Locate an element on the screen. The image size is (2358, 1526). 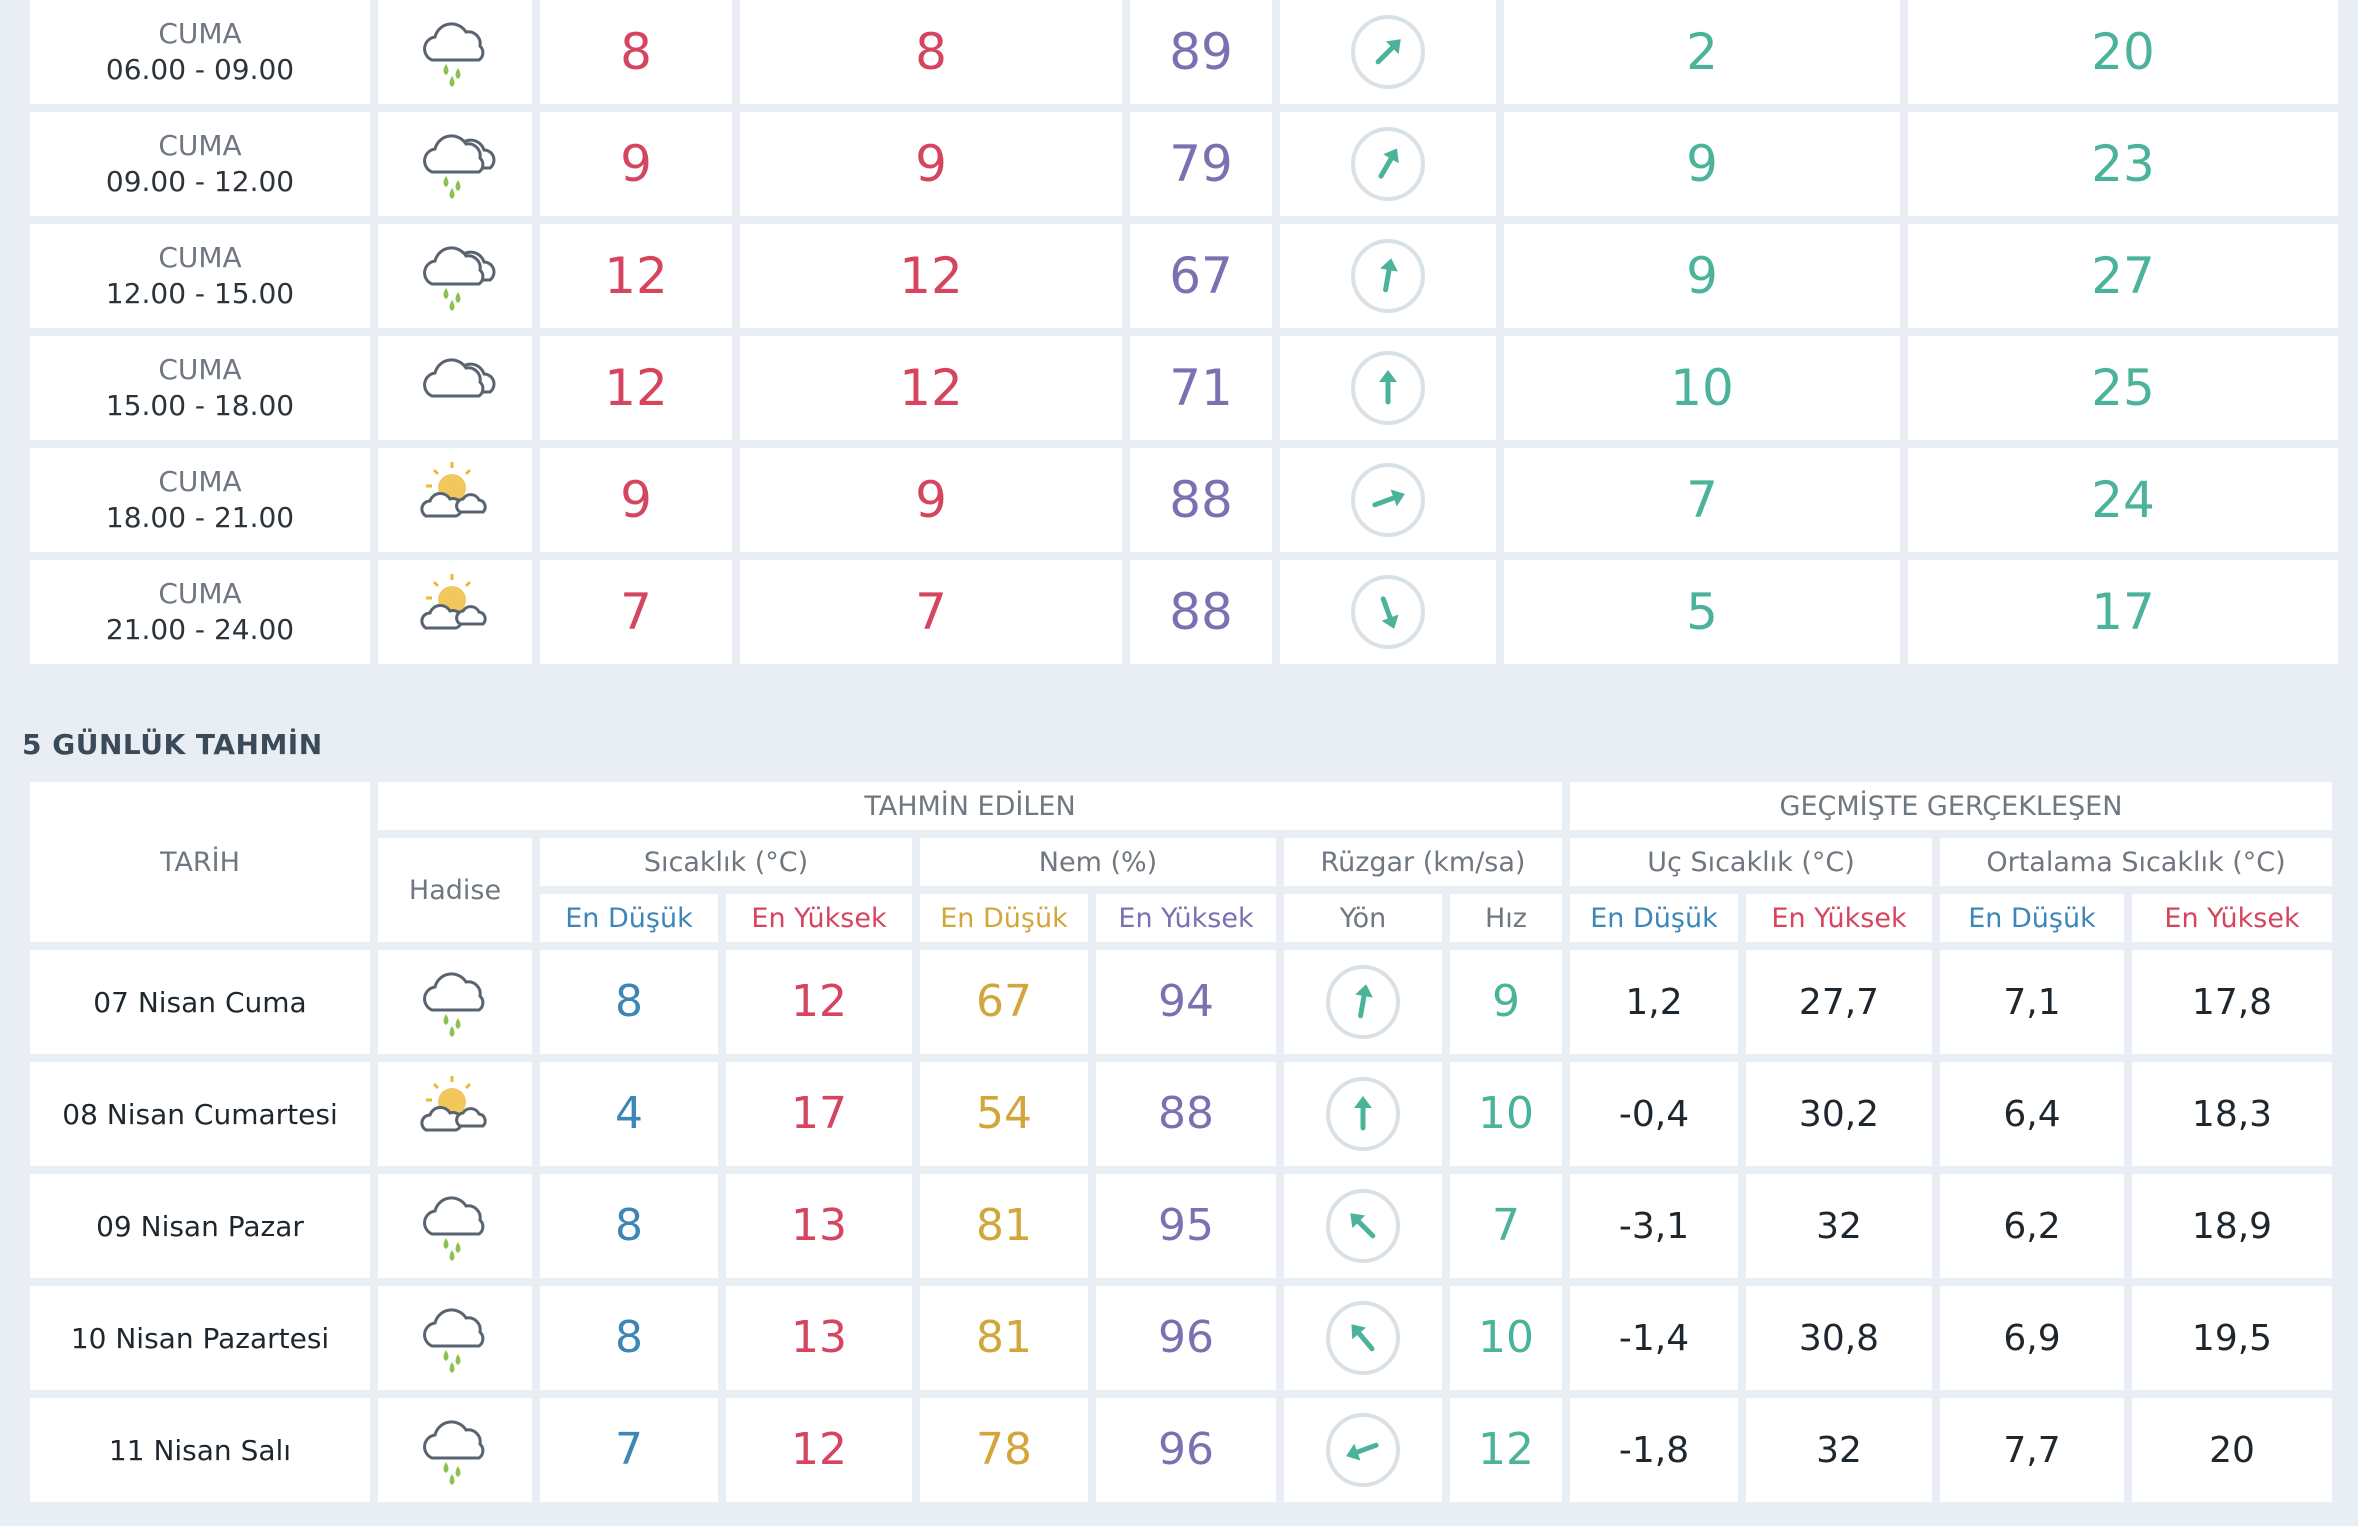
extreme-min-cell-value: -1,4 is located at coordinates (1654, 1338).